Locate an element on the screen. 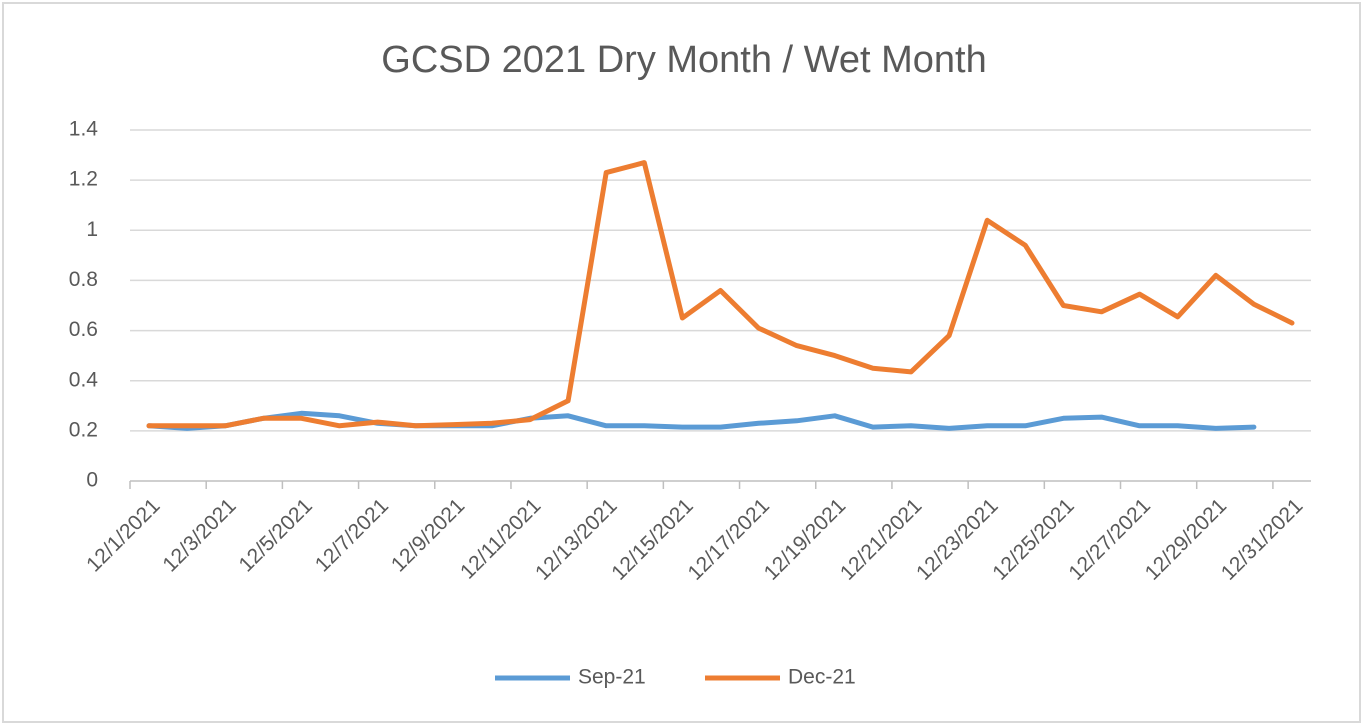 The image size is (1364, 726). y-tick-label: 0 is located at coordinates (92, 480).